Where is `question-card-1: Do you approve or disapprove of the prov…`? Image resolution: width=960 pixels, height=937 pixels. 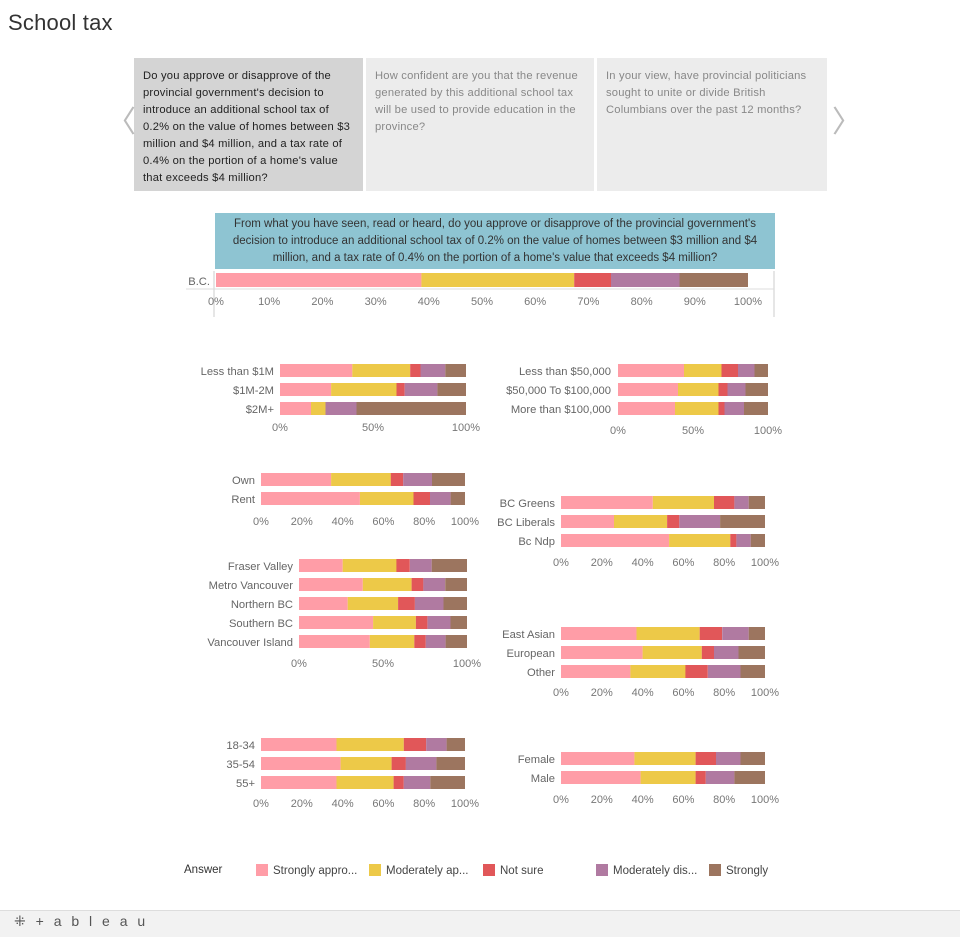 question-card-1: Do you approve or disapprove of the prov… is located at coordinates (248, 124).